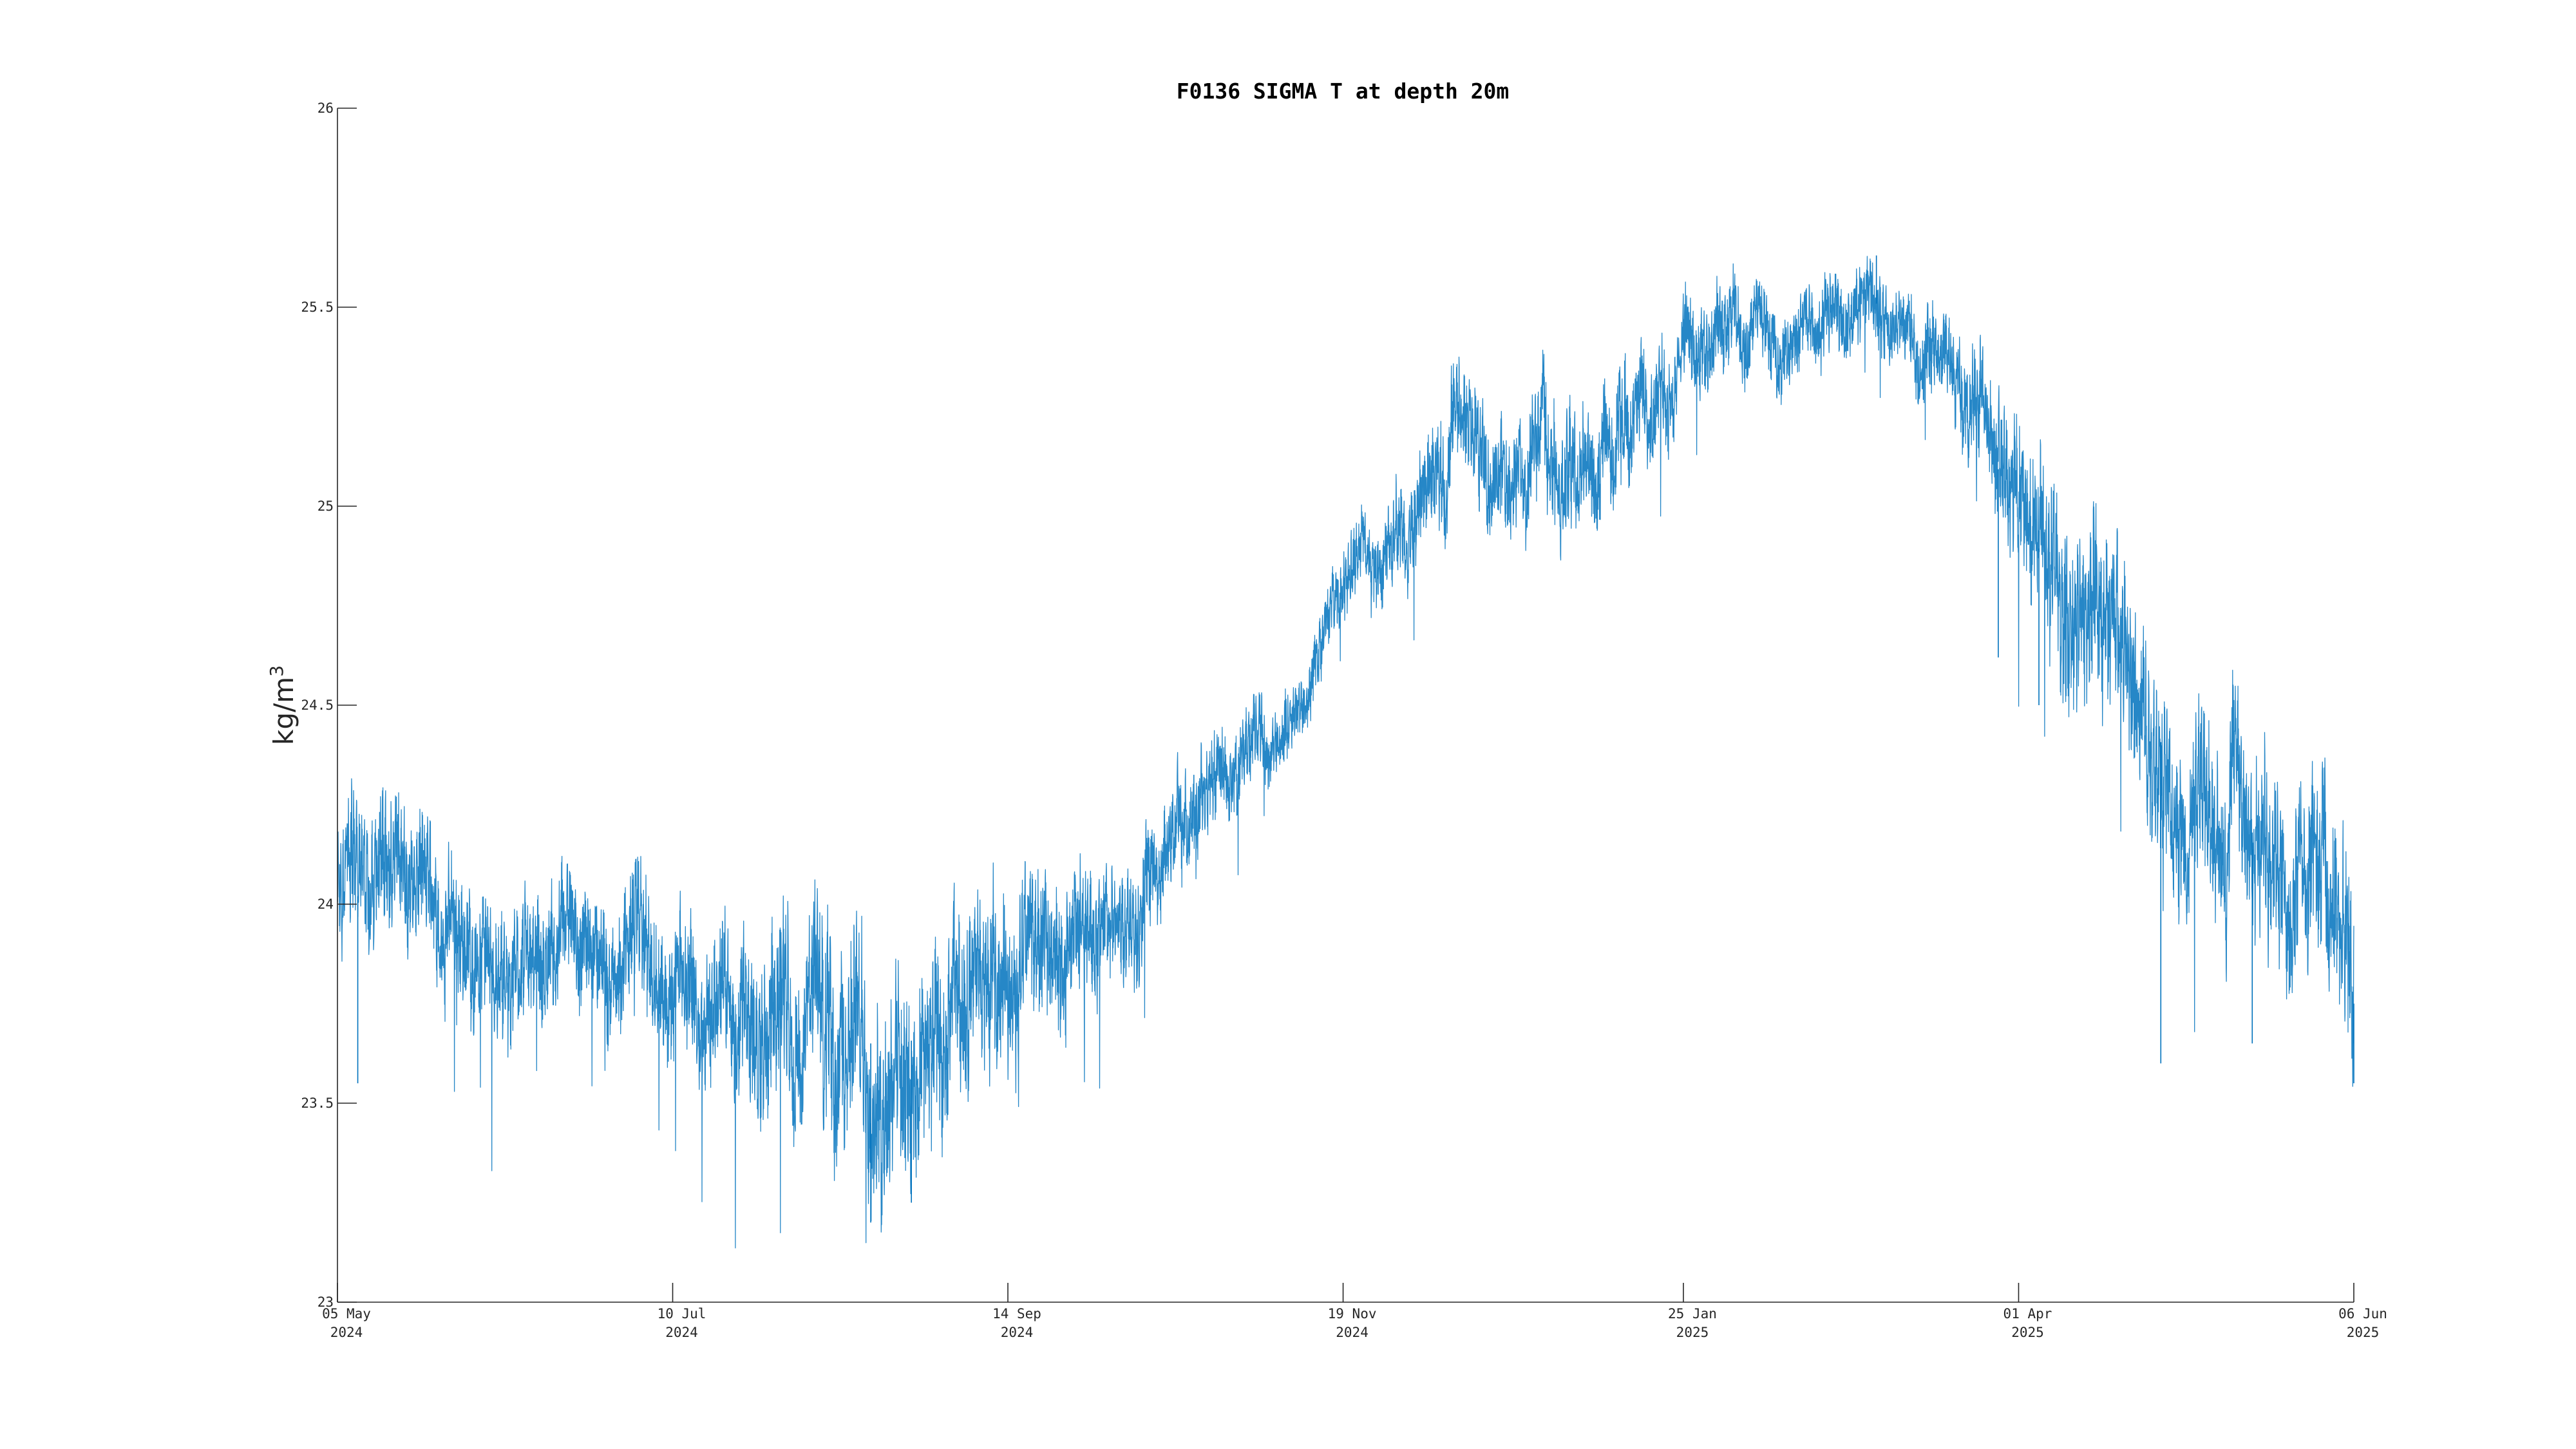  I want to click on y-axis-label-unit: kg/m, so click(283, 711).